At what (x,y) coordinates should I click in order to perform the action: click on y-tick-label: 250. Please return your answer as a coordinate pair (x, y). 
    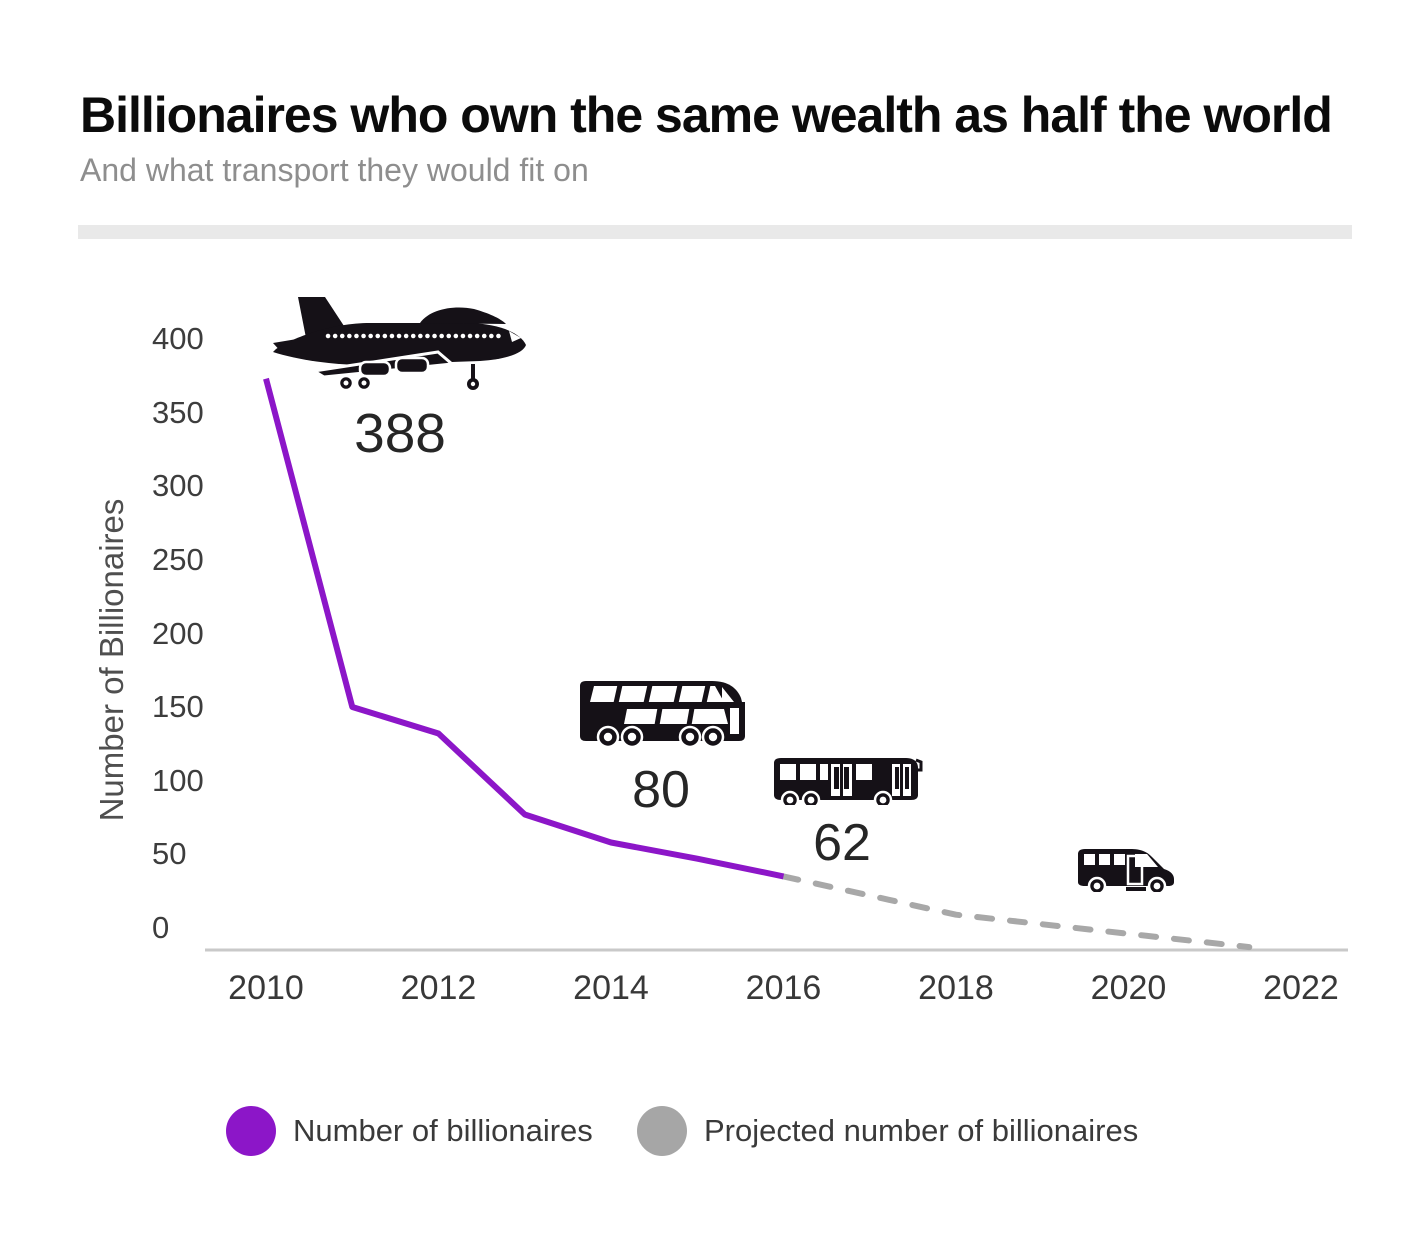
    Looking at the image, I should click on (178, 559).